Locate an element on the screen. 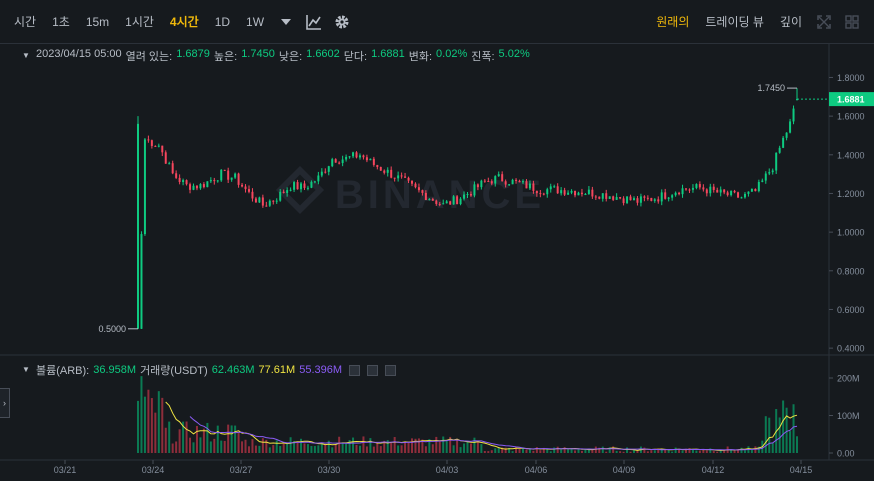 The height and width of the screenshot is (481, 874). interval-time: 시간 is located at coordinates (25, 22).